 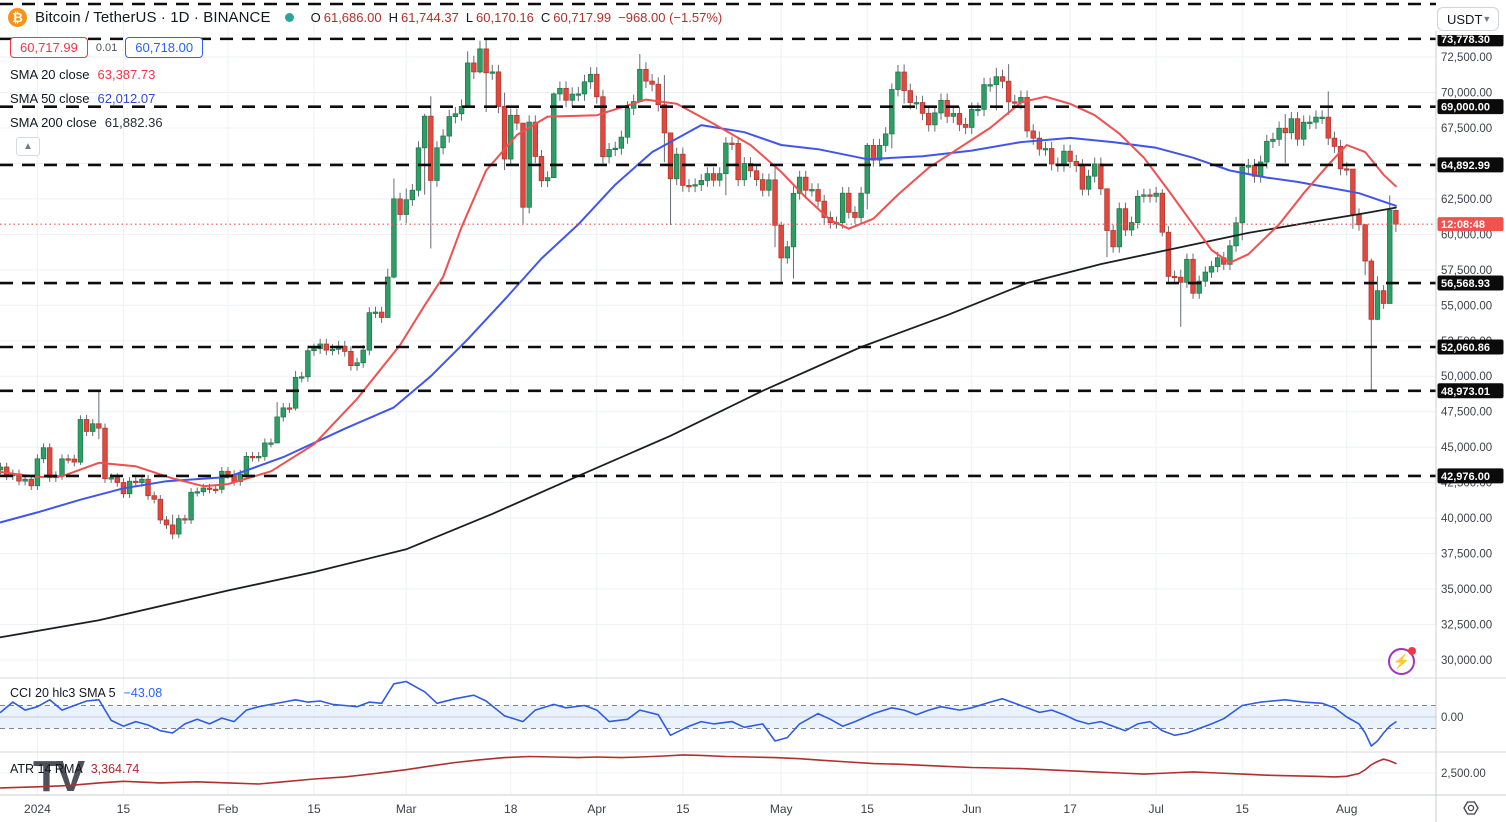 I want to click on high-label: H, so click(x=393, y=17).